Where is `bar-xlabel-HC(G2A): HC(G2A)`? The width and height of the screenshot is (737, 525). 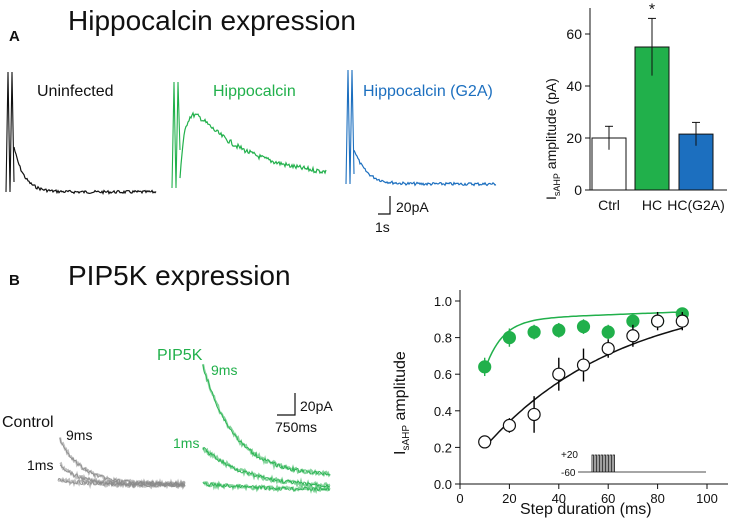 bar-xlabel-HC(G2A): HC(G2A) is located at coordinates (696, 205).